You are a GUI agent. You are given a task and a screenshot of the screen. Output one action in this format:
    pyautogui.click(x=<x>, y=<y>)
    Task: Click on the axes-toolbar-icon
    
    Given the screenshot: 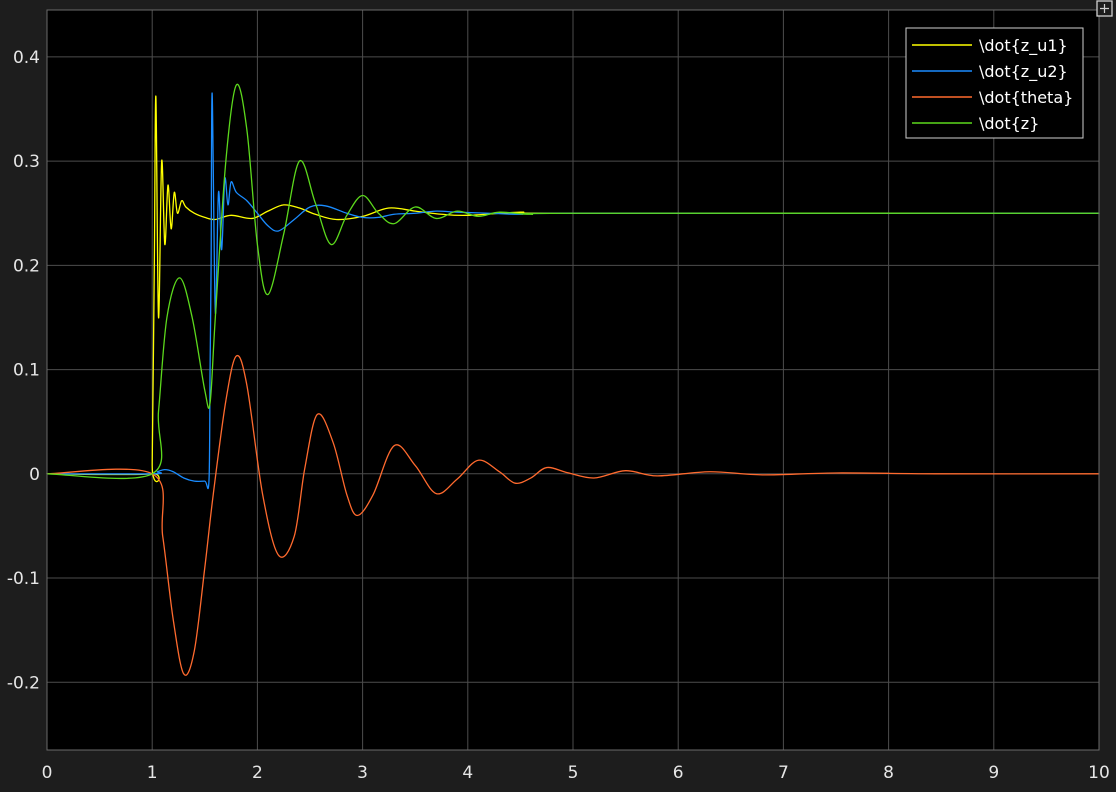 What is the action you would take?
    pyautogui.click(x=1104, y=8)
    